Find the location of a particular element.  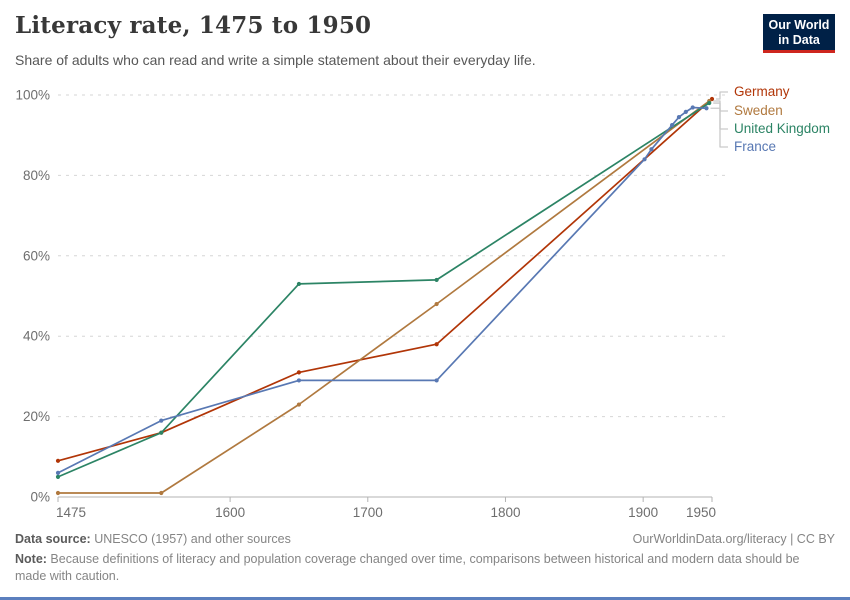

owid-logo-line2: in Data is located at coordinates (799, 40).